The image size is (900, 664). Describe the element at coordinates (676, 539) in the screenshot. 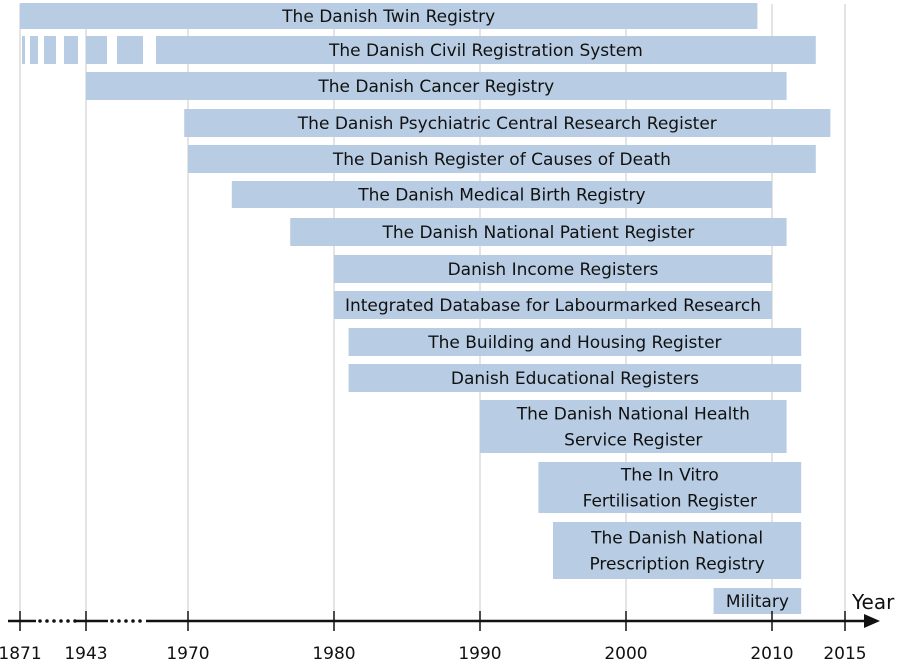

I see `register-label: The Danish National` at that location.